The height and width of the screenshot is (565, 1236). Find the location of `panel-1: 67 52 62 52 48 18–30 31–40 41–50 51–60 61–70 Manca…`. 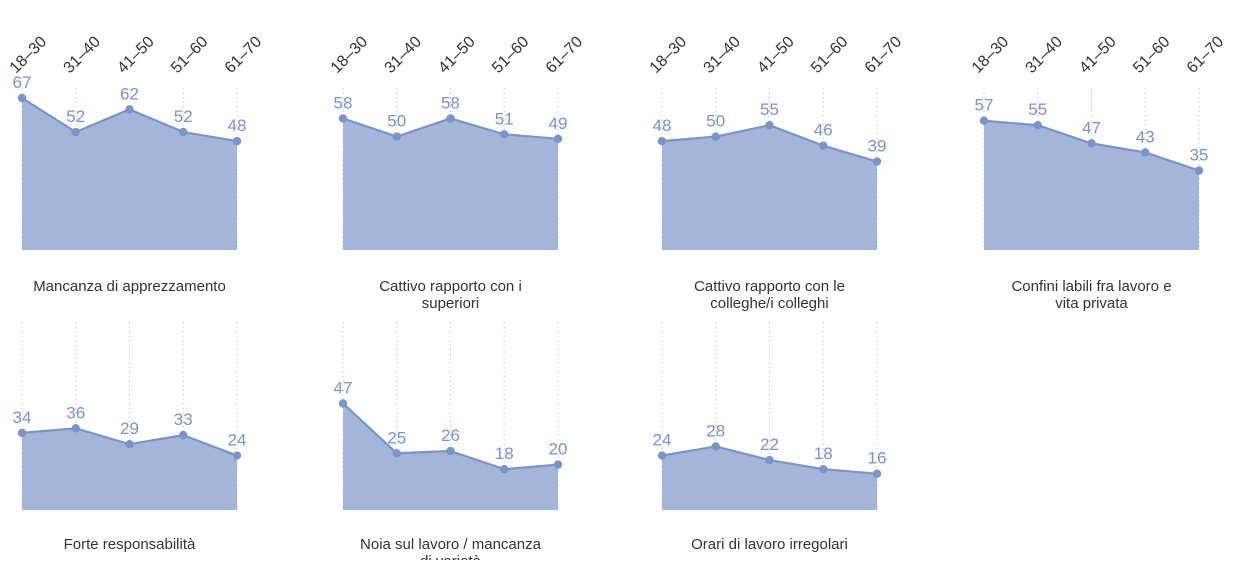

panel-1: 67 52 62 52 48 18–30 31–40 41–50 51–60 61–70 Manca… is located at coordinates (136, 164).